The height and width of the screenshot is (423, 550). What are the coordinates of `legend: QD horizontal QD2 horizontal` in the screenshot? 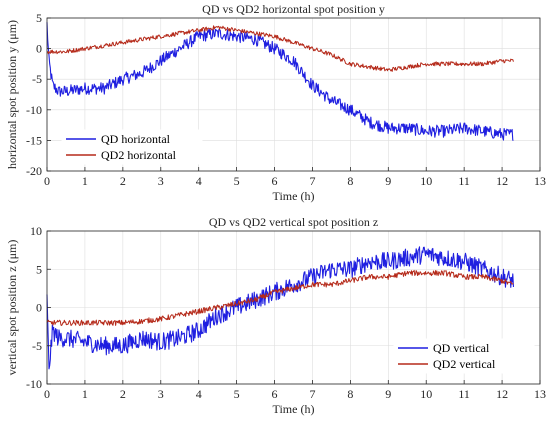 It's located at (132, 147).